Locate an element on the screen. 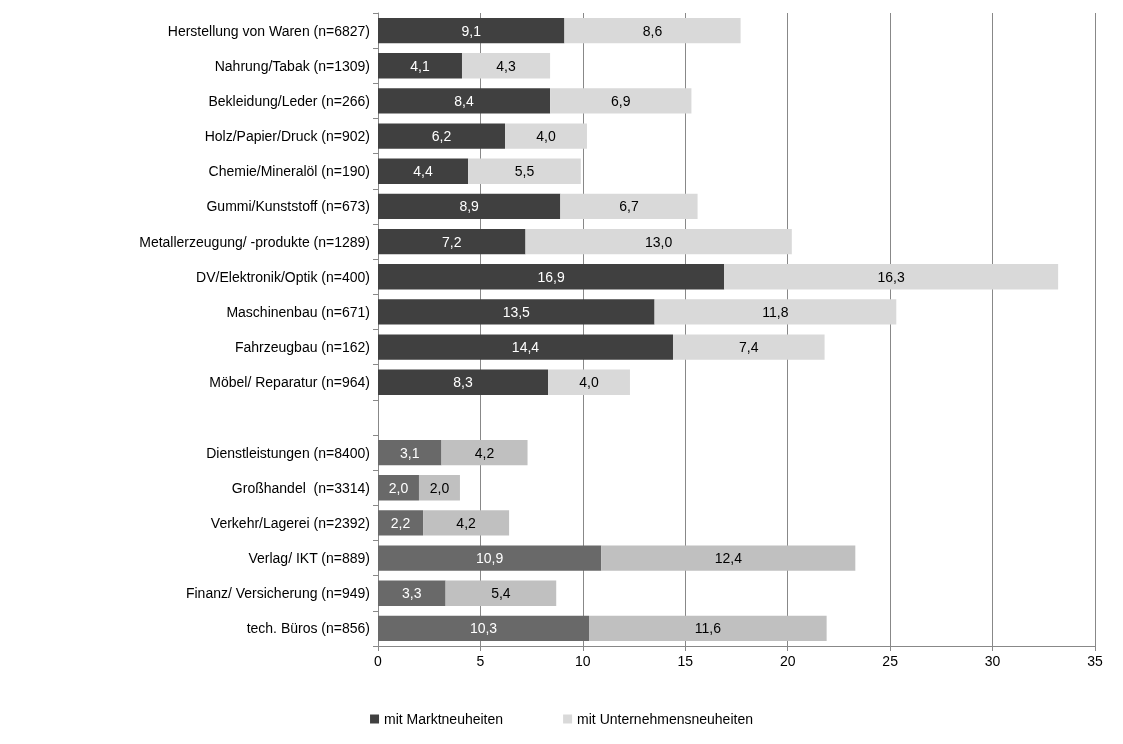 This screenshot has width=1123, height=744. y-tick-label: Chemie/Mineralöl (n=190) is located at coordinates (289, 171).